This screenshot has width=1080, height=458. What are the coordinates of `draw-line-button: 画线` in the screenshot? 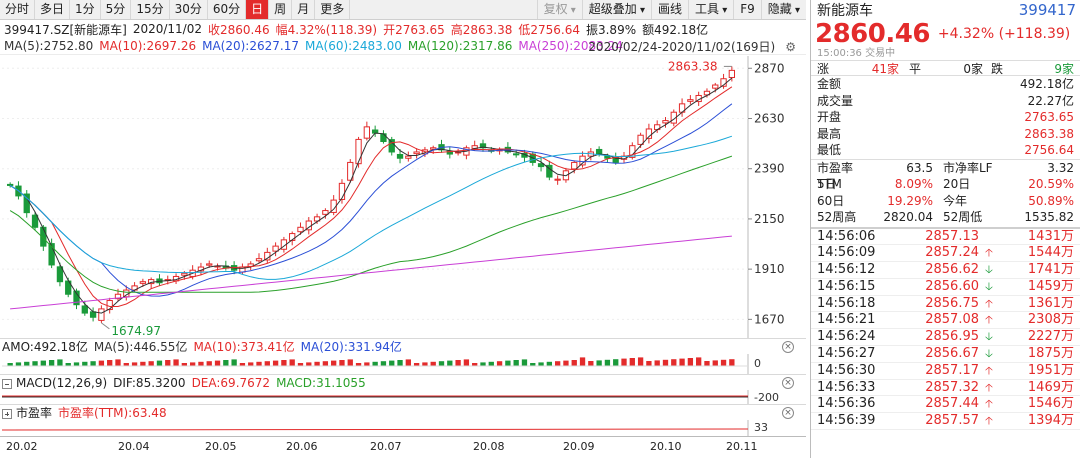 It's located at (669, 9).